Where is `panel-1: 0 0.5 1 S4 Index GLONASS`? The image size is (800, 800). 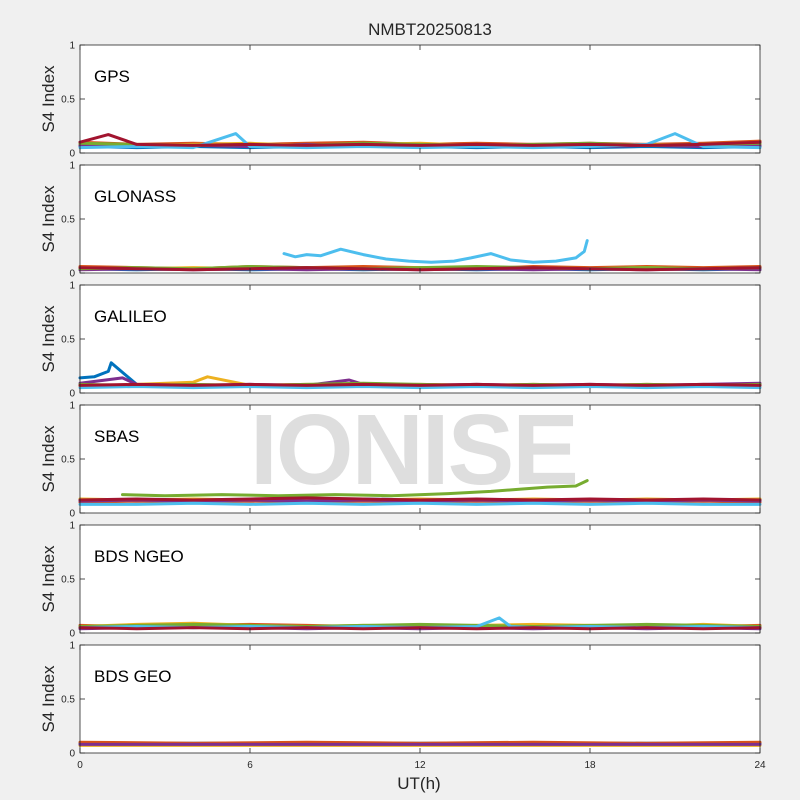 panel-1: 0 0.5 1 S4 Index GLONASS is located at coordinates (400, 220).